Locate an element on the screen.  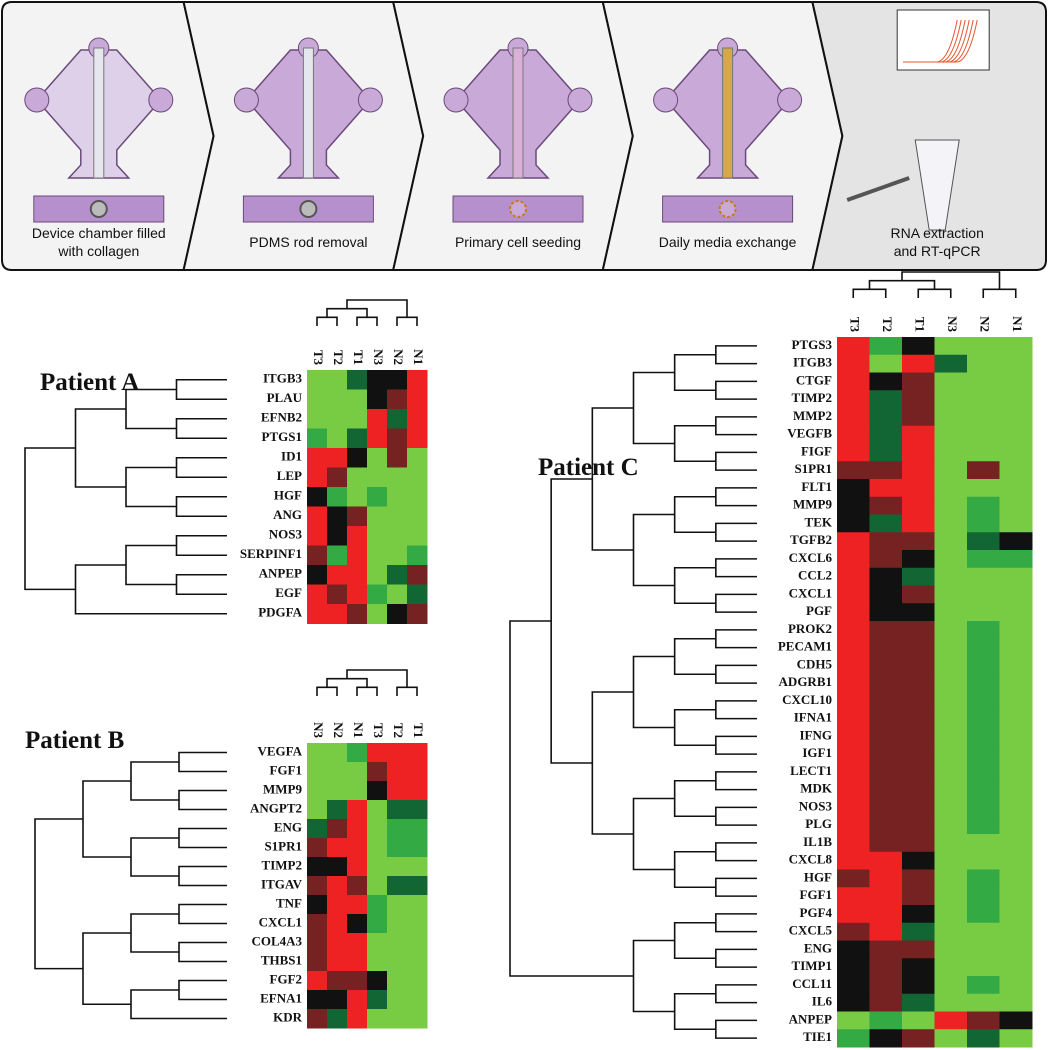
gene-label: CCL2 is located at coordinates (815, 575).